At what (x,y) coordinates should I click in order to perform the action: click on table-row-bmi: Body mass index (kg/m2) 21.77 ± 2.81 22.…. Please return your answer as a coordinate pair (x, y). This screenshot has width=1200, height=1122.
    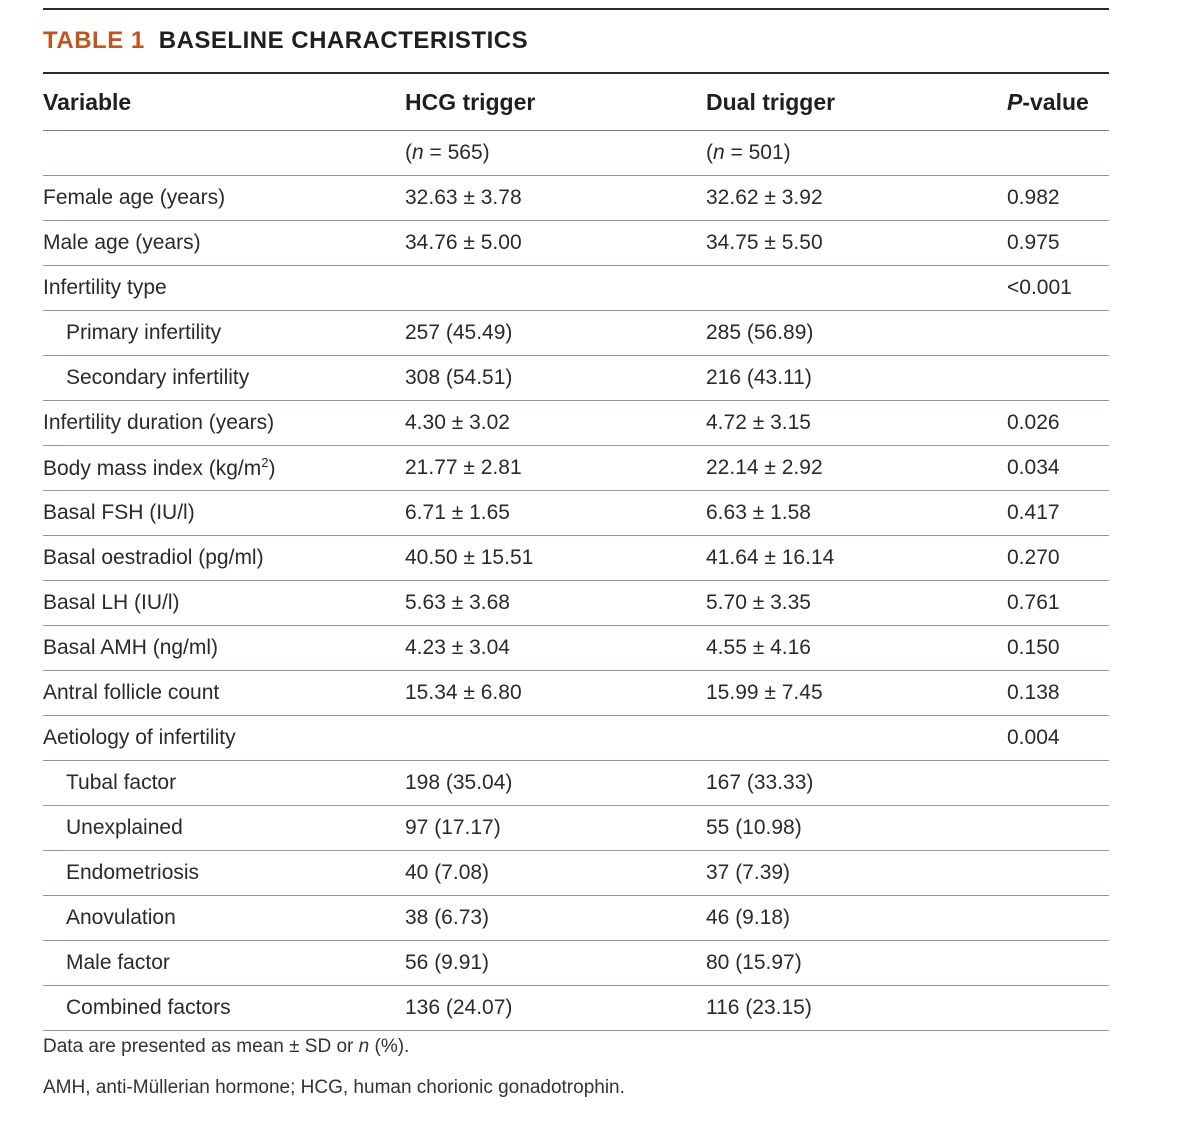
    Looking at the image, I should click on (576, 468).